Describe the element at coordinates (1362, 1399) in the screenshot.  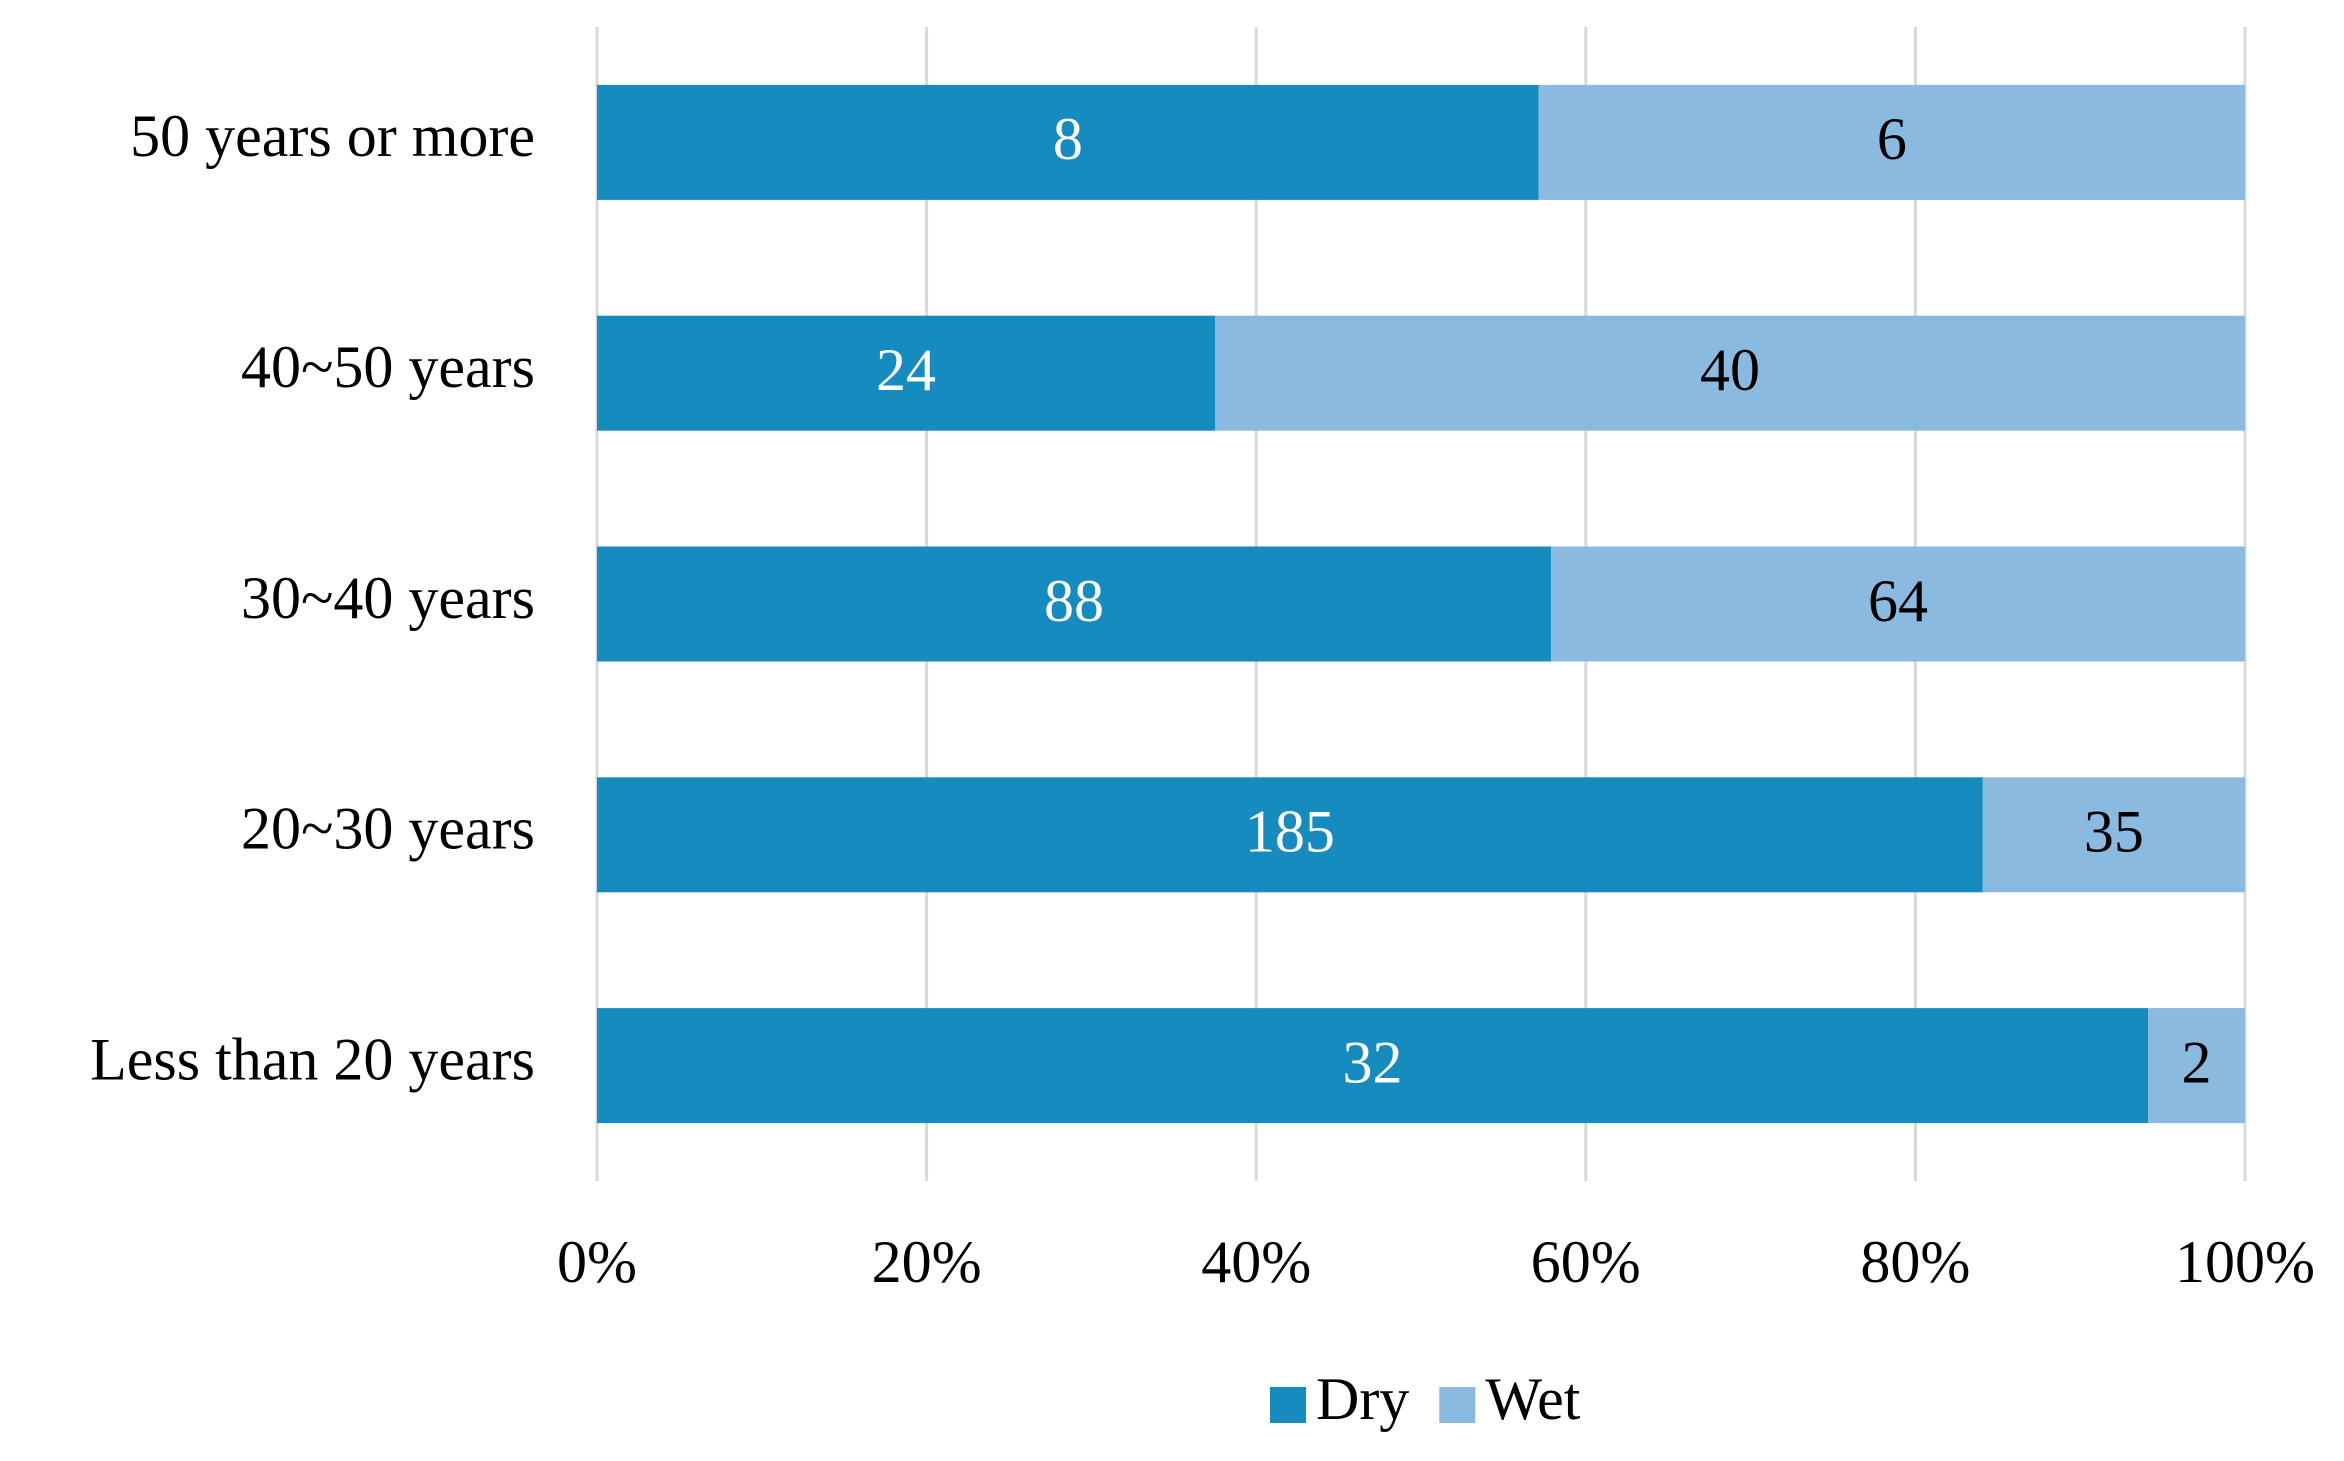
I see `legend-label: Dry` at that location.